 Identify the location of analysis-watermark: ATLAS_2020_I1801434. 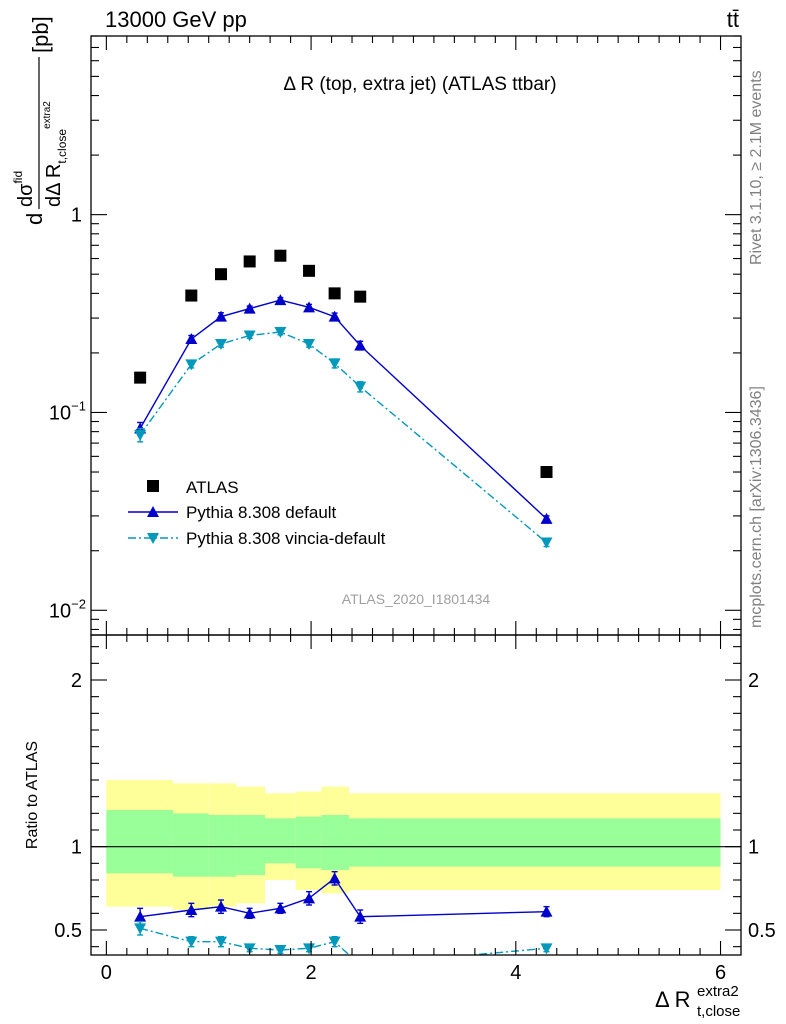
(416, 599).